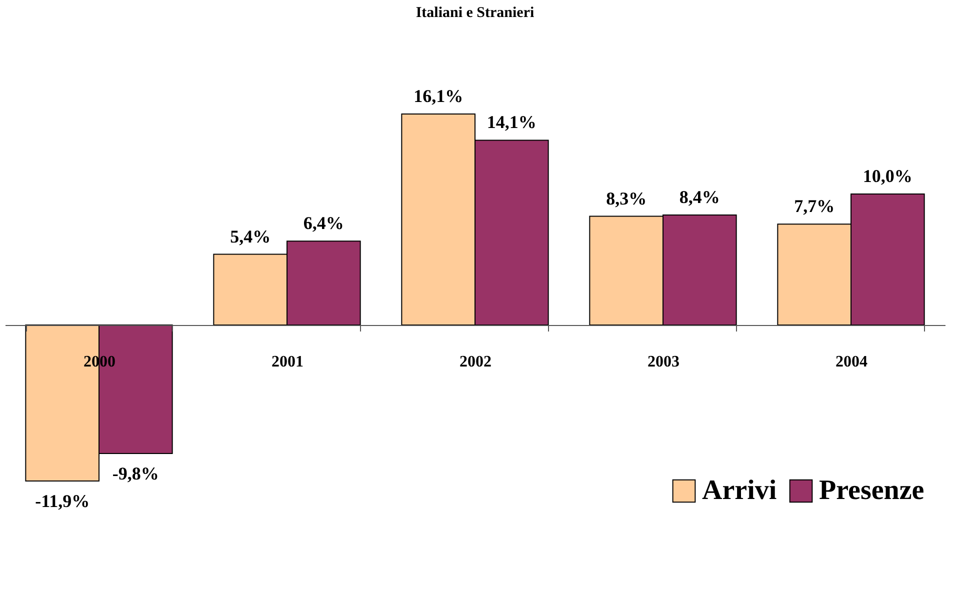  I want to click on data-label: 10,0%, so click(887, 176).